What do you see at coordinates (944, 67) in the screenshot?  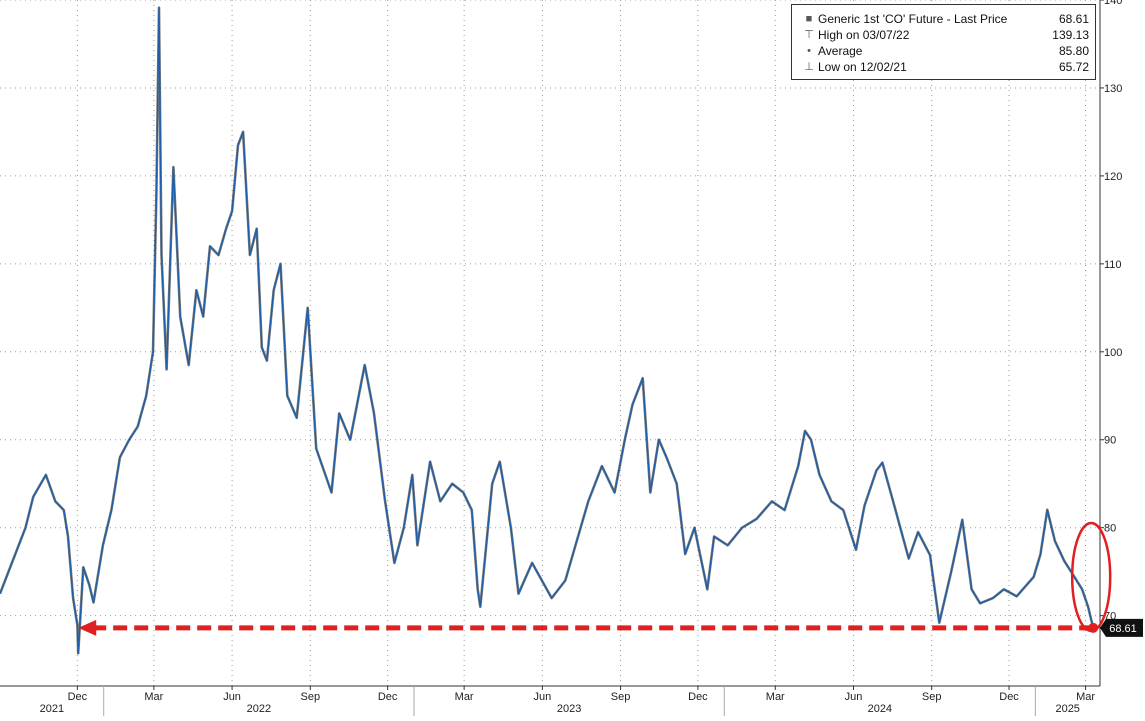 I see `legend-row-low: ⊥ Low on 12/02/21 65.72` at bounding box center [944, 67].